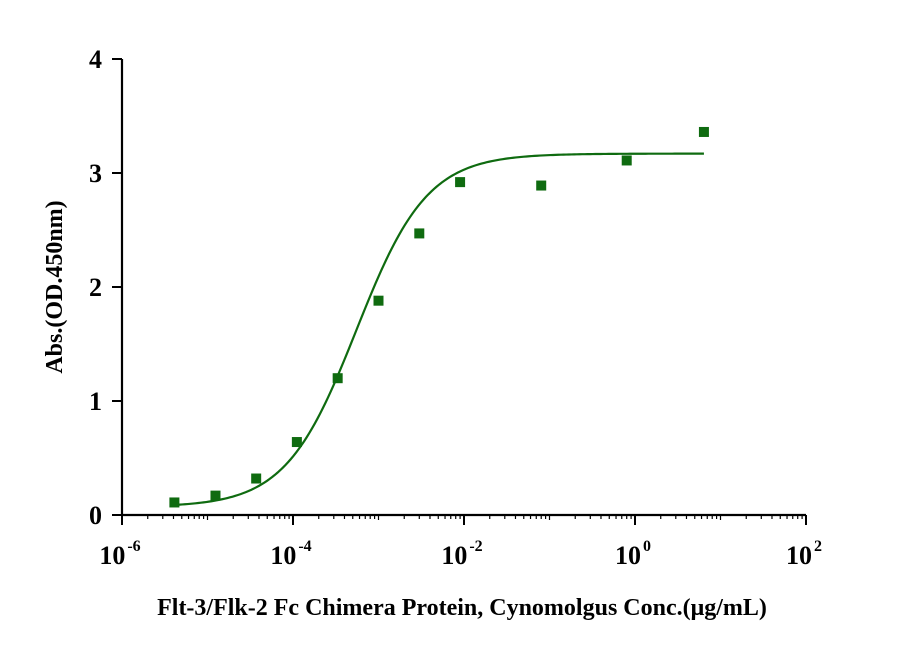 The height and width of the screenshot is (654, 900). I want to click on x-tick-label: 10 -6, so click(119, 554).